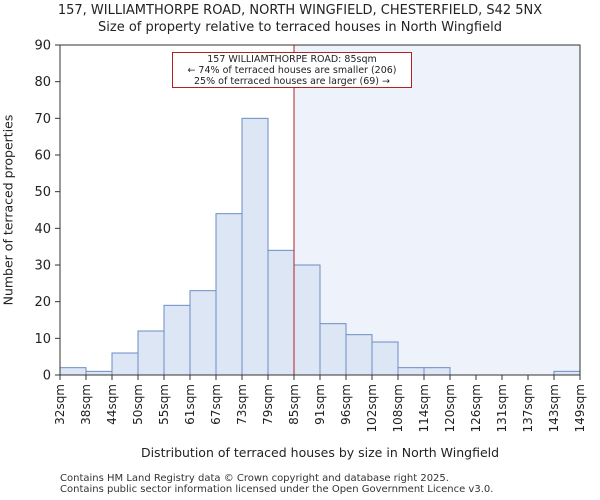  I want to click on y-tick-label-80: 80, so click(42, 82).